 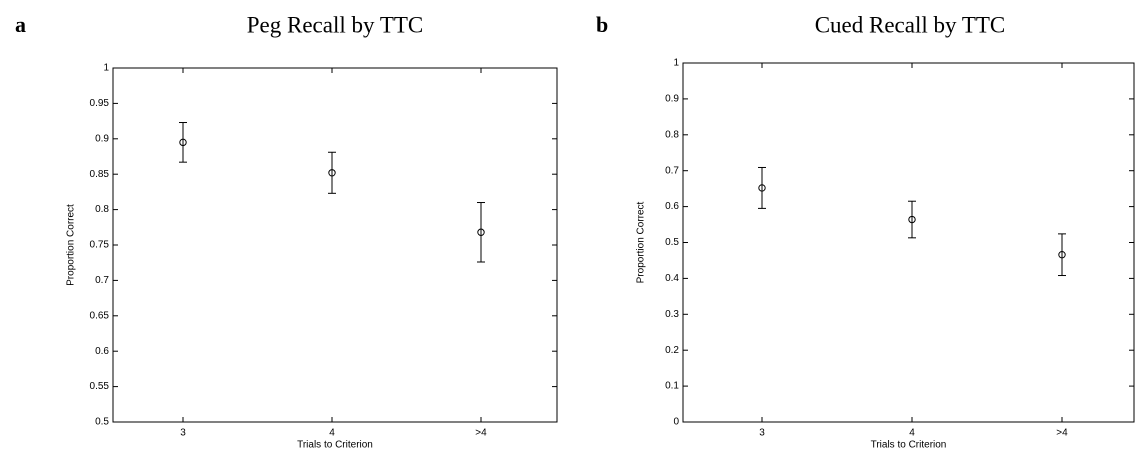 What do you see at coordinates (20, 24) in the screenshot?
I see `panel-label: a` at bounding box center [20, 24].